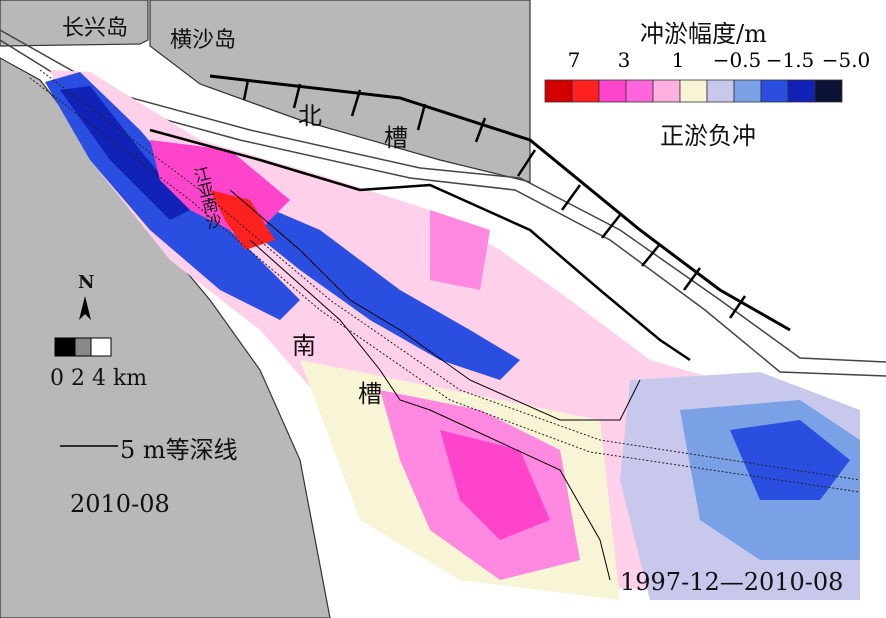 The height and width of the screenshot is (618, 886). What do you see at coordinates (83, 347) in the screenshot?
I see `scale-bar` at bounding box center [83, 347].